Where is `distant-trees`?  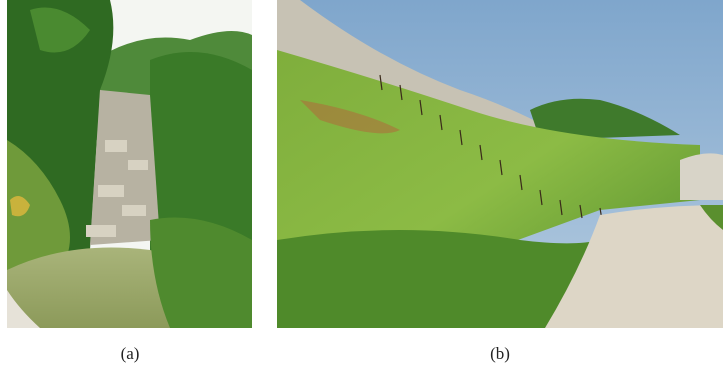
distant-trees is located at coordinates (605, 119).